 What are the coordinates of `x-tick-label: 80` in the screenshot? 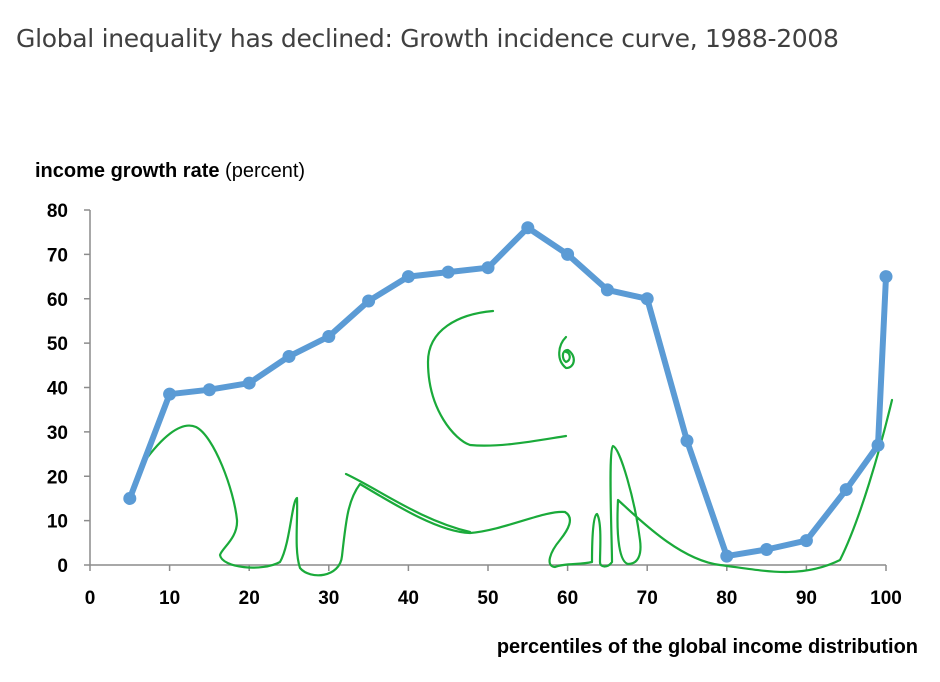 It's located at (726, 598).